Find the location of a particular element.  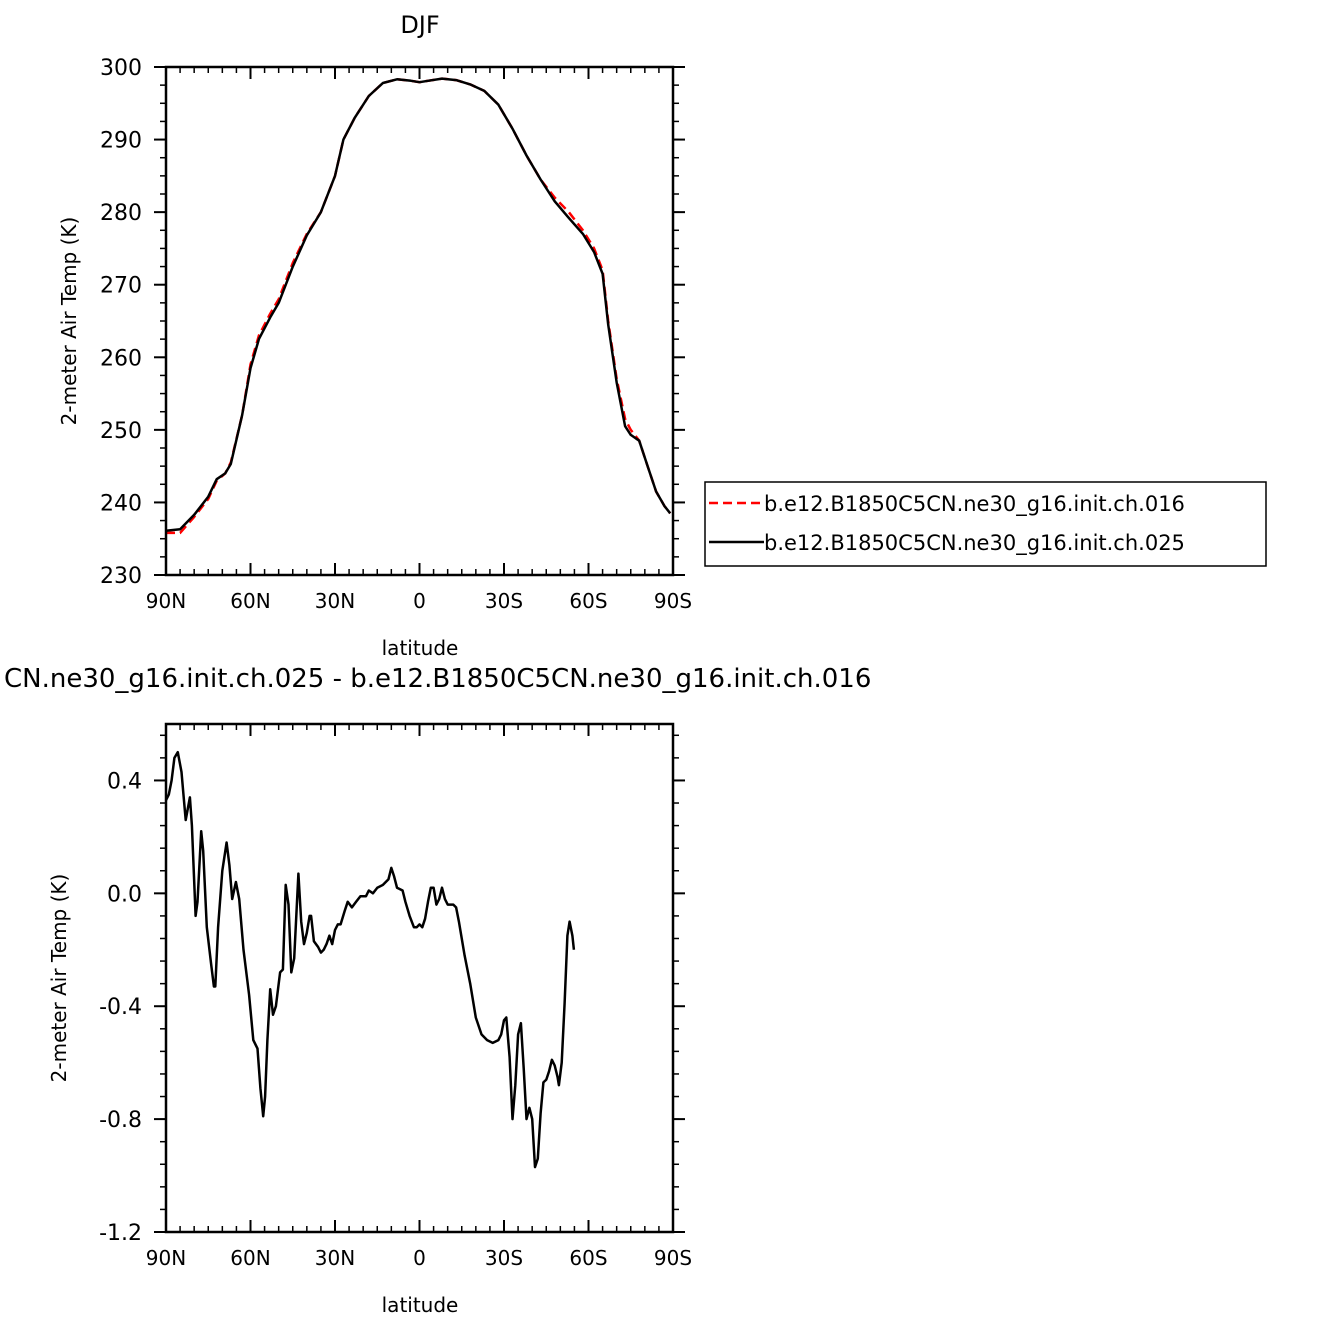

y-tick-label: -0.4 is located at coordinates (120, 1007).